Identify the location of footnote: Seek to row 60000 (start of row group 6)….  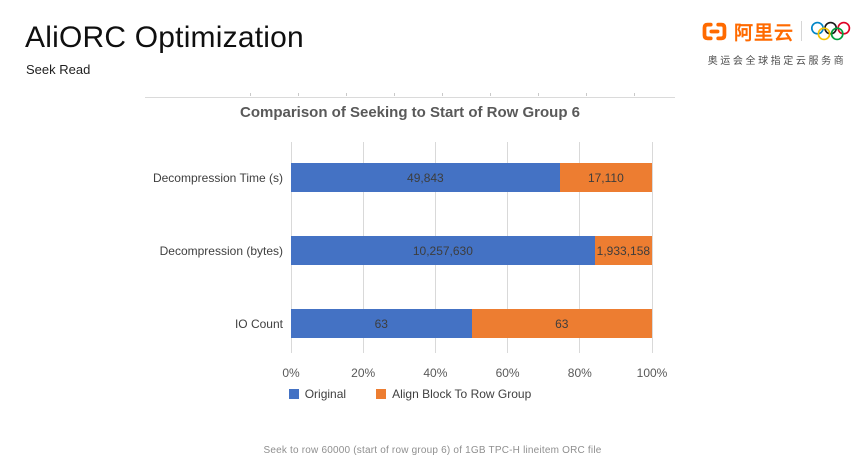
(432, 450).